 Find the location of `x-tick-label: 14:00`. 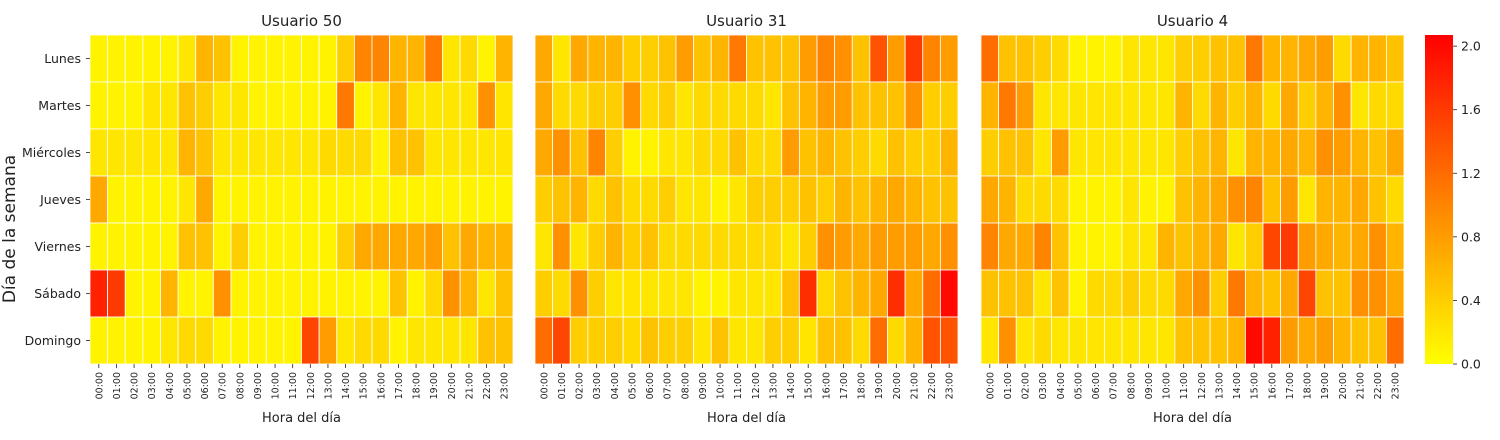

x-tick-label: 14:00 is located at coordinates (1237, 385).